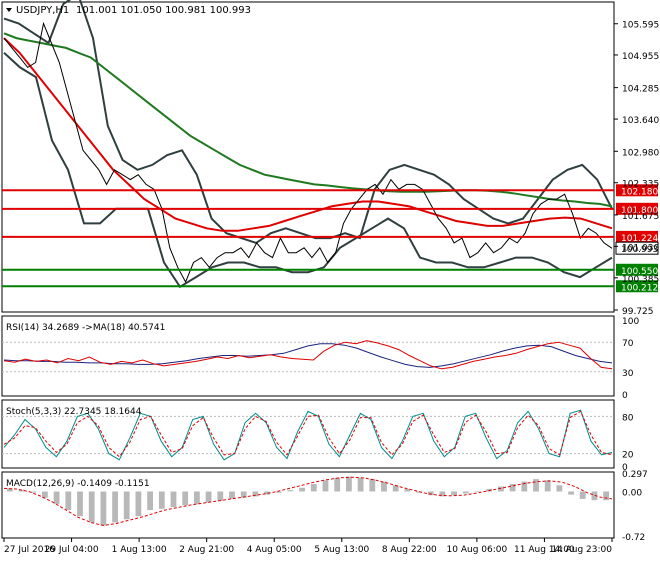  I want to click on rsi-y-tick-0: 100, so click(630, 322).